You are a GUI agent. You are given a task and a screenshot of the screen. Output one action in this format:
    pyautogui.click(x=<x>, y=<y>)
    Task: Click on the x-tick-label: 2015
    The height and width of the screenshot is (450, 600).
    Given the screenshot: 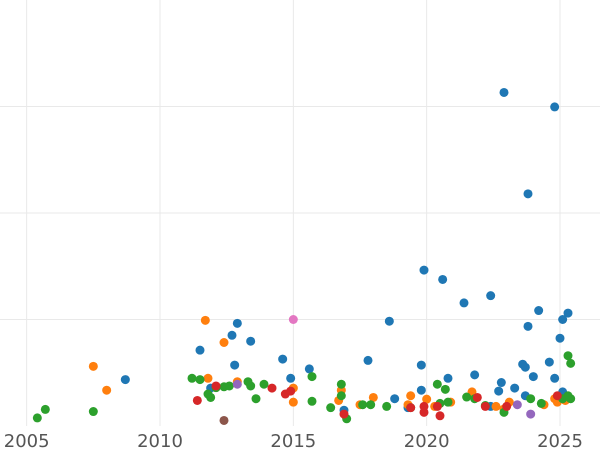 What is the action you would take?
    pyautogui.click(x=293, y=440)
    